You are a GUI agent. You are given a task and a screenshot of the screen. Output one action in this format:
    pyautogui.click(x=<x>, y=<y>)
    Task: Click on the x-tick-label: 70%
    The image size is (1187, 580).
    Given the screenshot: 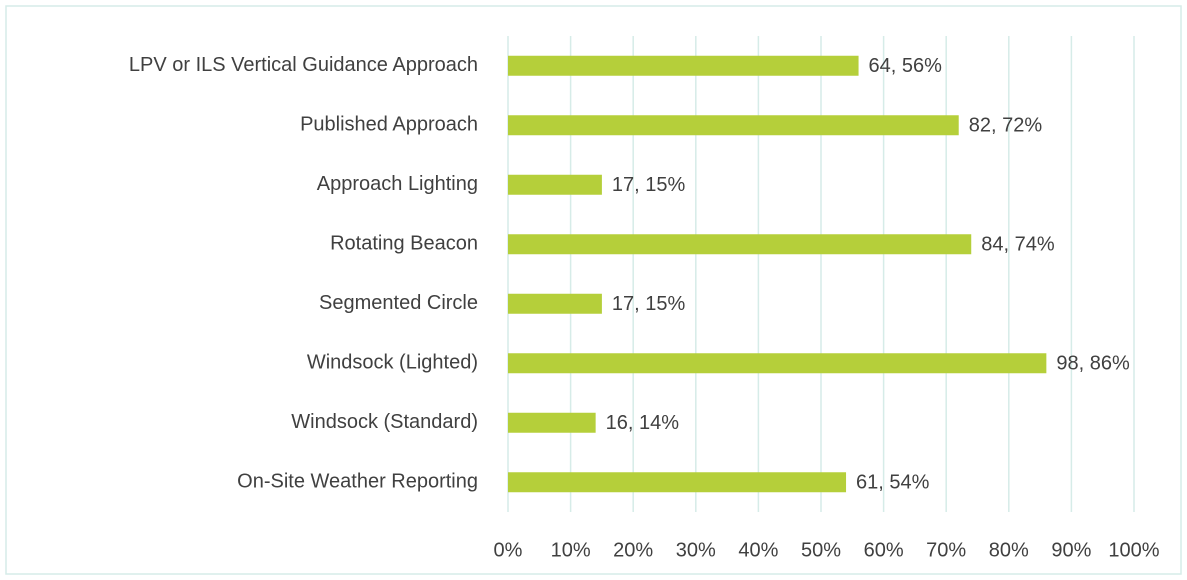 What is the action you would take?
    pyautogui.click(x=946, y=550)
    